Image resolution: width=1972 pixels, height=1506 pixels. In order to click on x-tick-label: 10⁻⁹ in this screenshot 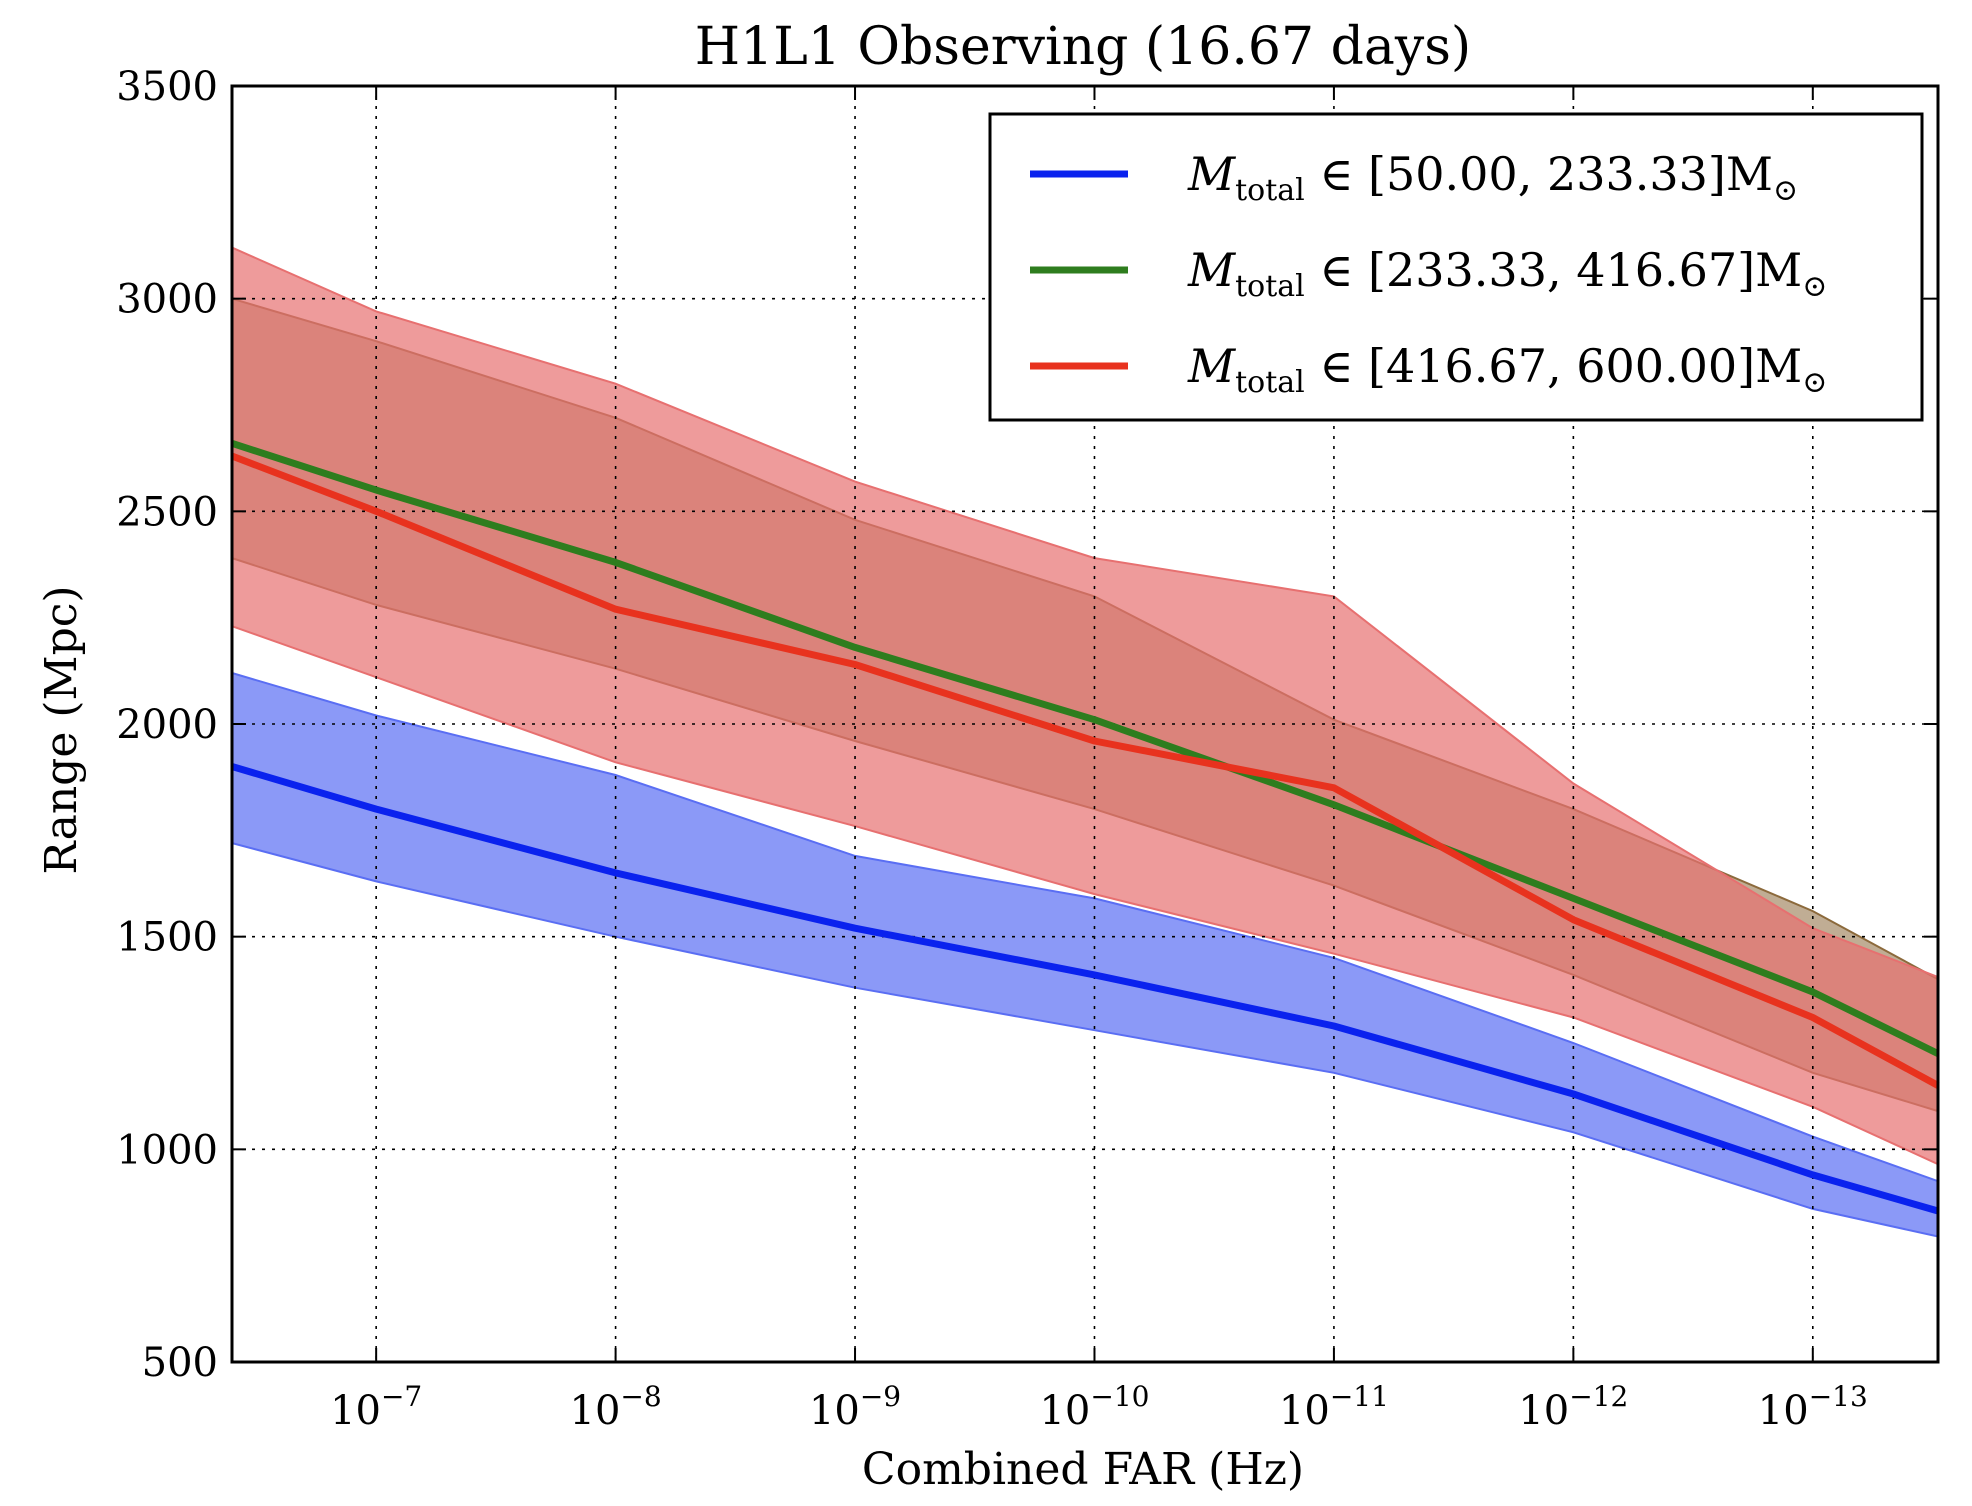, I will do `click(855, 1407)`.